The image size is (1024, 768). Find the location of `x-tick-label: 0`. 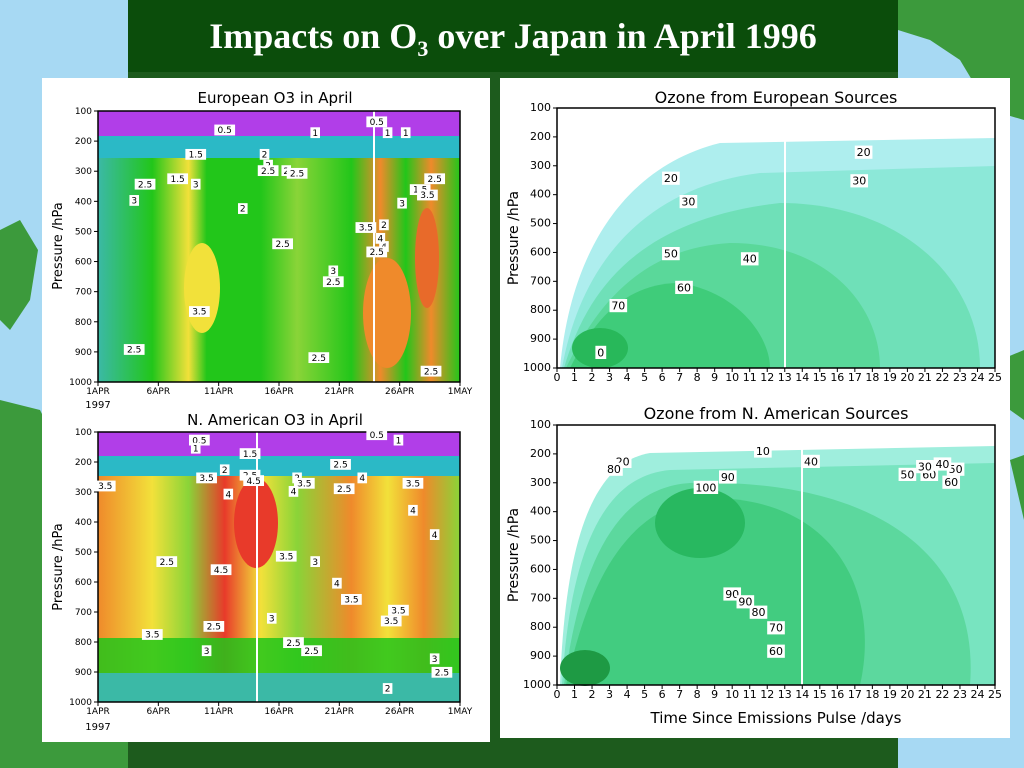

x-tick-label: 0 is located at coordinates (557, 377).